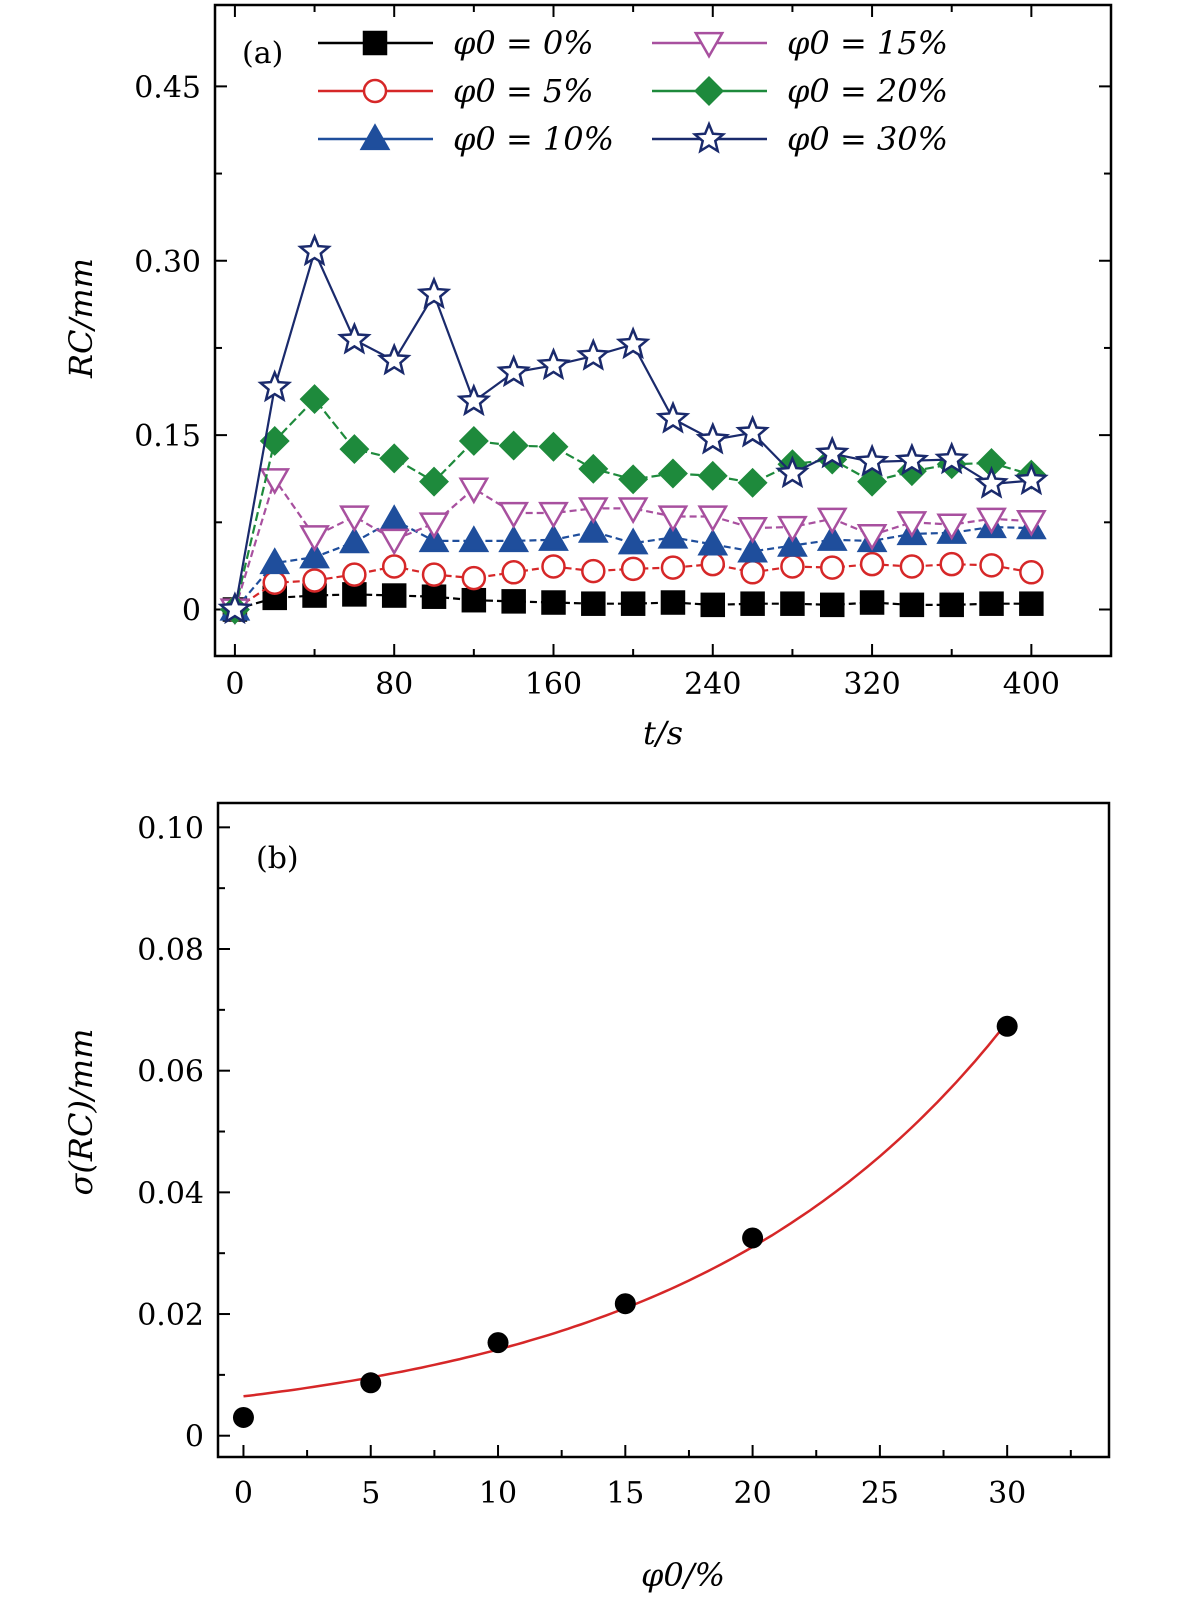 The image size is (1196, 1600). Describe the element at coordinates (81, 1112) in the screenshot. I see `panel-b-y-axis-label: σ(RC)/mm` at that location.